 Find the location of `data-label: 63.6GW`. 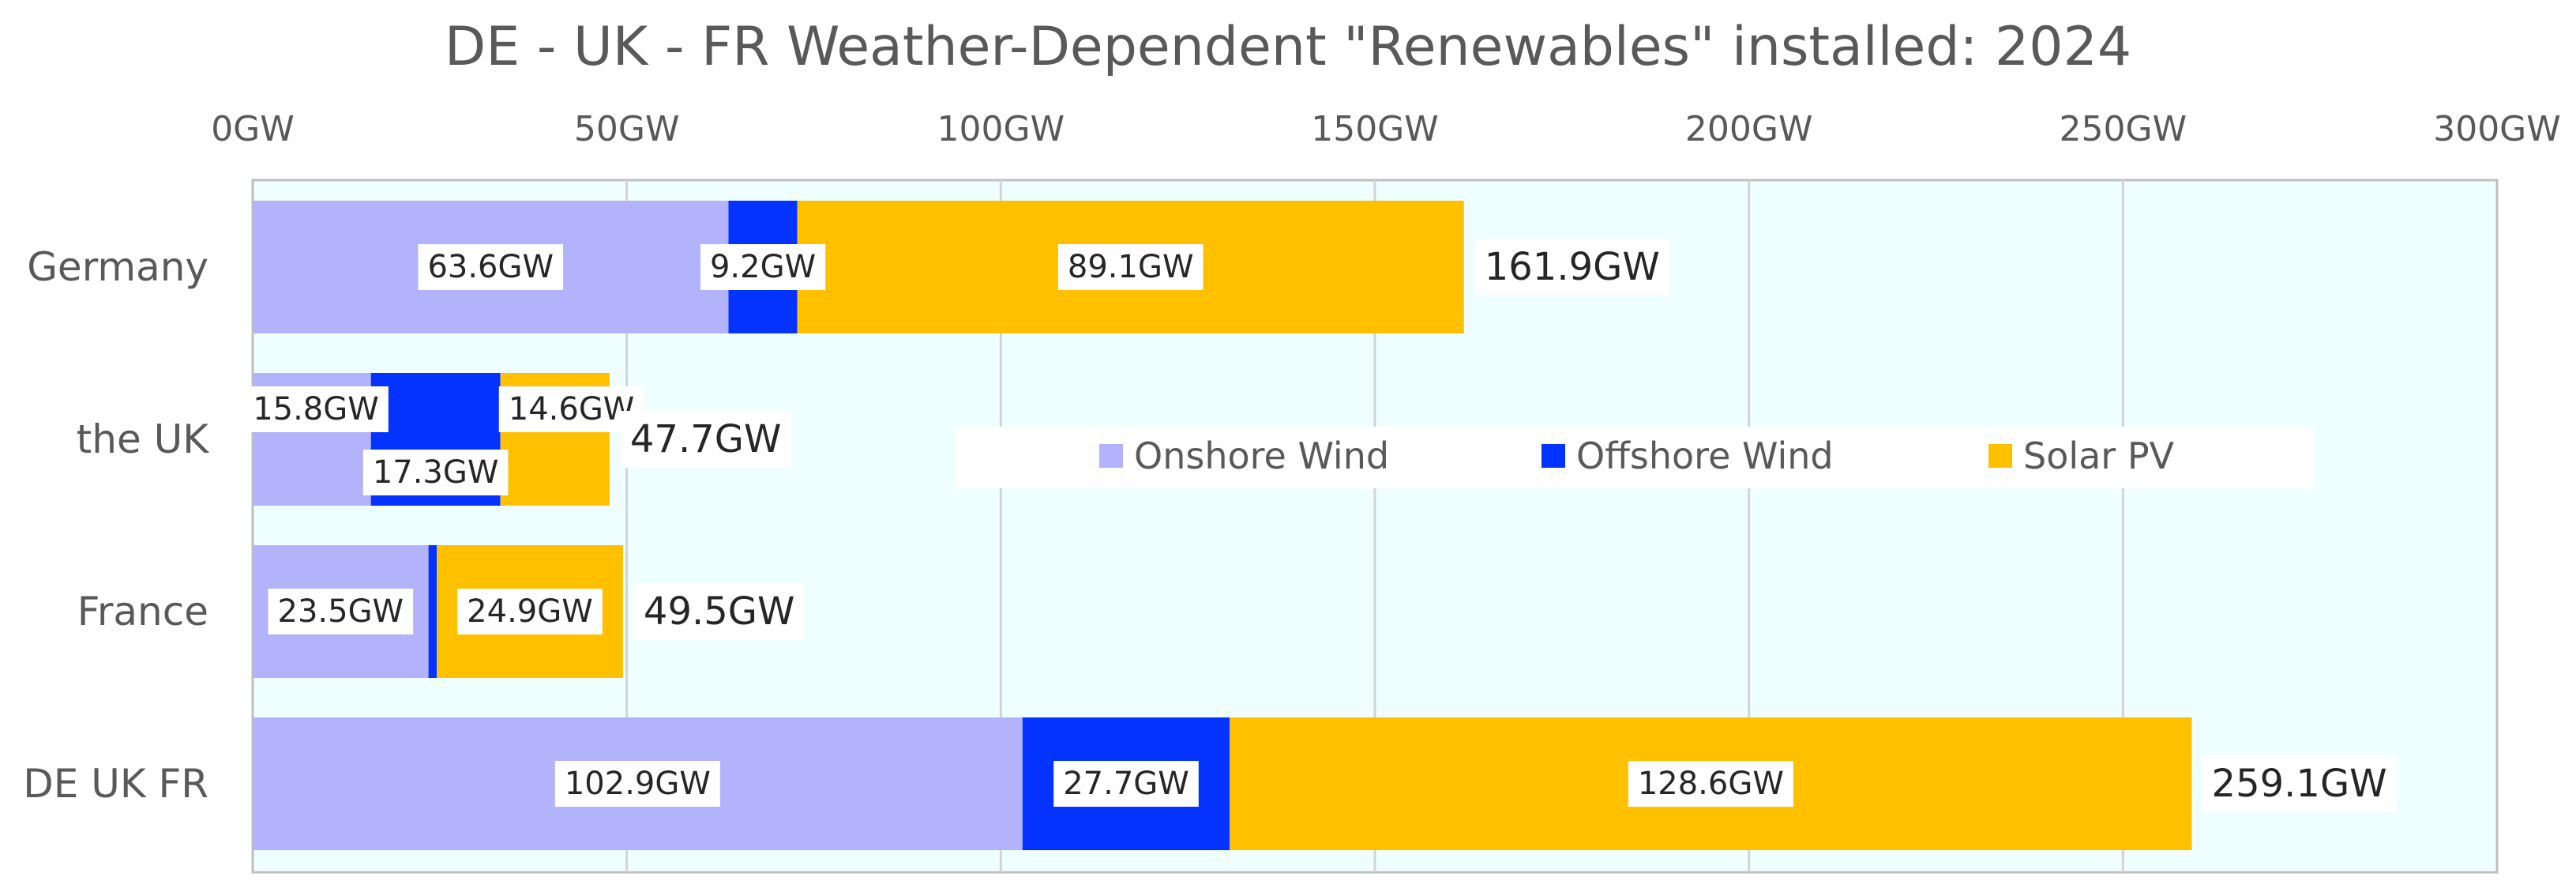

data-label: 63.6GW is located at coordinates (490, 267).